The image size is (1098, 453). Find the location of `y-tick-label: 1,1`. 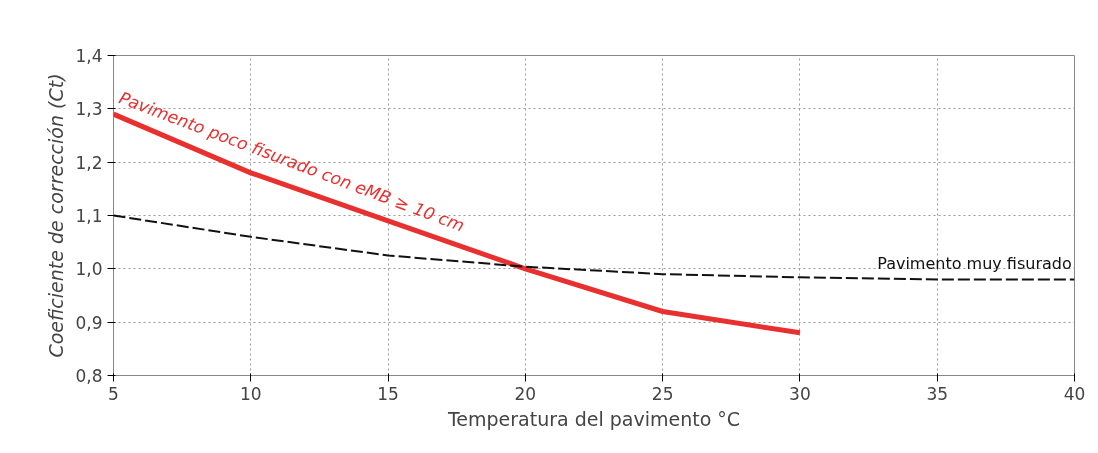

y-tick-label: 1,1 is located at coordinates (89, 216).